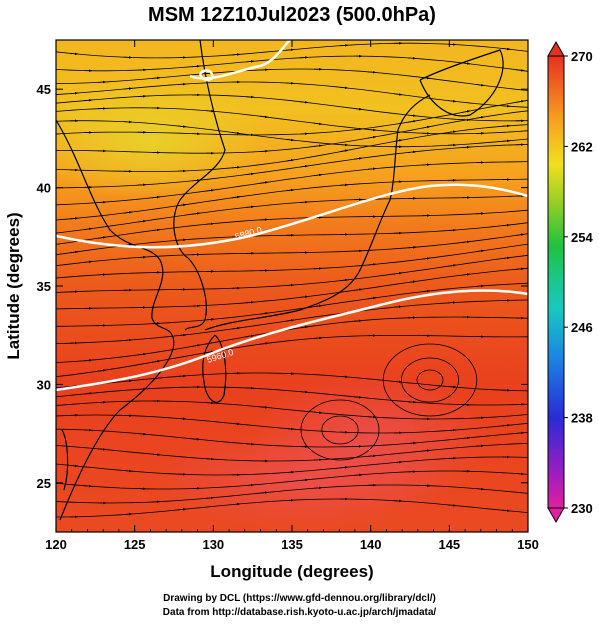  Describe the element at coordinates (13, 285) in the screenshot. I see `y-axis-title: Latitude (degrees)` at that location.